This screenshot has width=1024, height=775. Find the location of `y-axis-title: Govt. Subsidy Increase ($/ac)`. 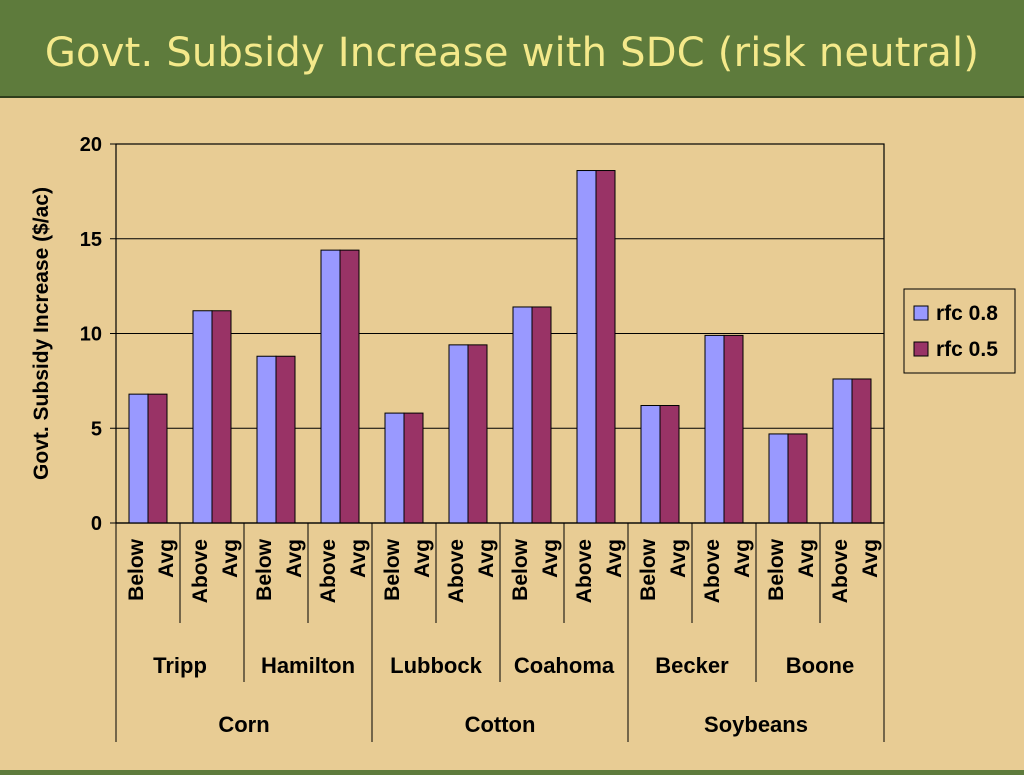

y-axis-title: Govt. Subsidy Increase ($/ac) is located at coordinates (41, 333).